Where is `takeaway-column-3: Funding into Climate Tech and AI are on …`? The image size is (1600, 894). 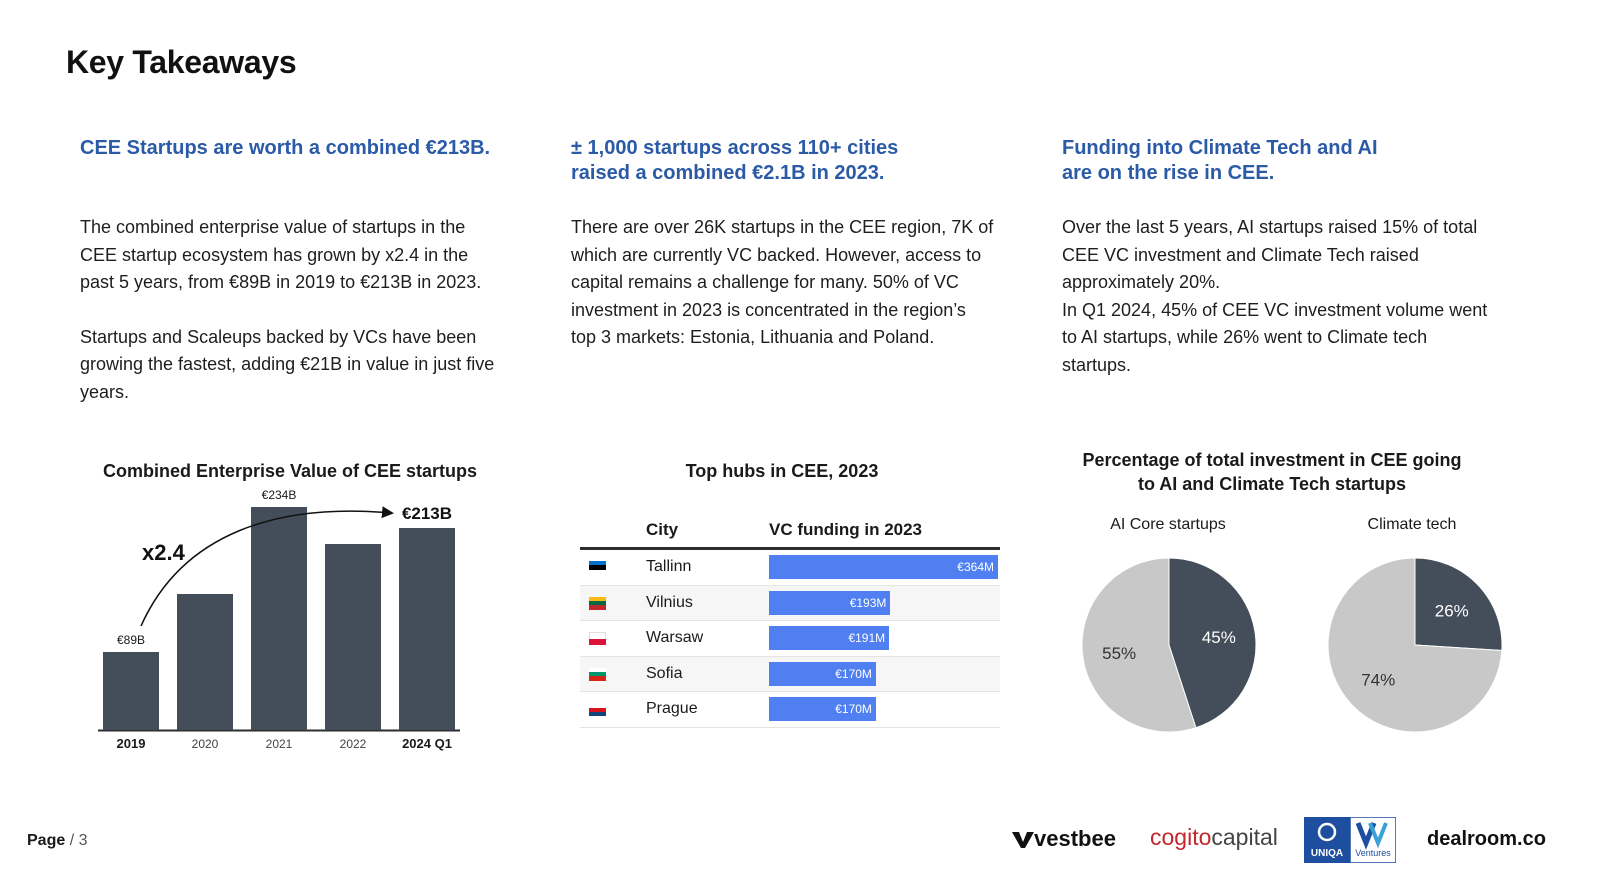
takeaway-column-3: Funding into Climate Tech and AI are on … is located at coordinates (1282, 257).